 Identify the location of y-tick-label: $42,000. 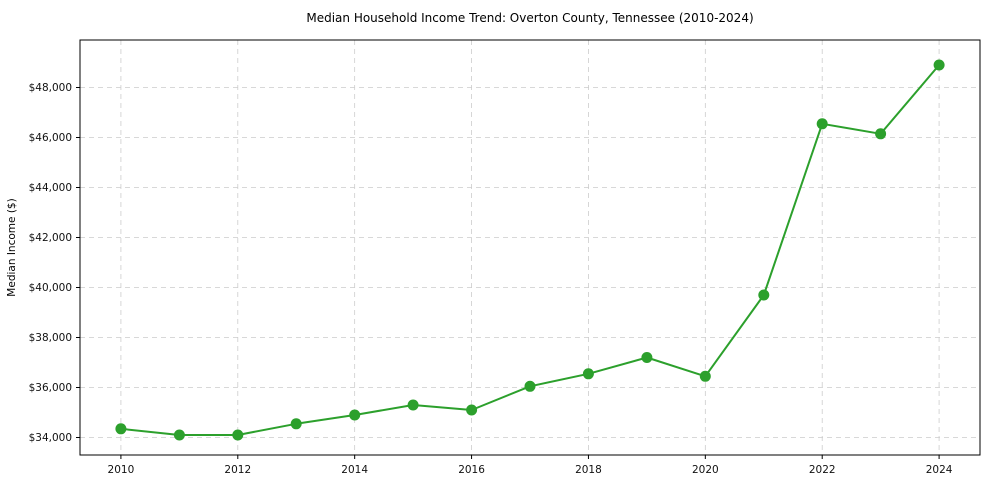
(50, 238).